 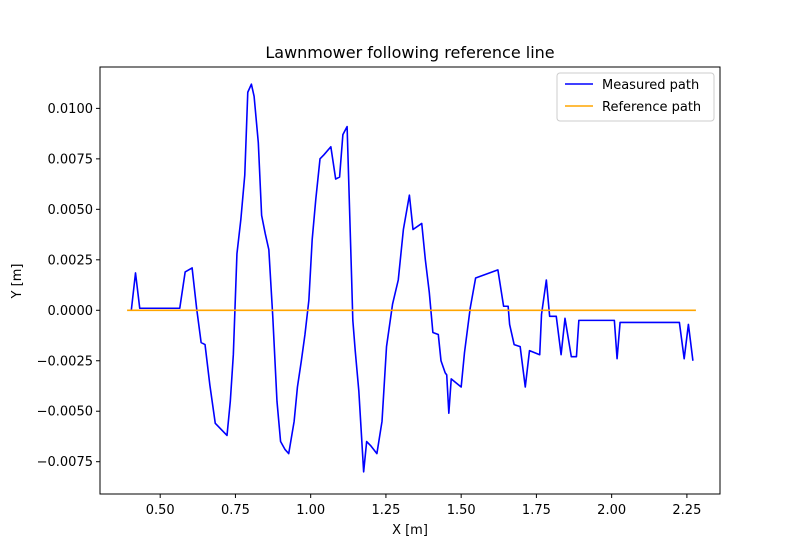 What do you see at coordinates (536, 510) in the screenshot?
I see `x-tick-label: 1.75` at bounding box center [536, 510].